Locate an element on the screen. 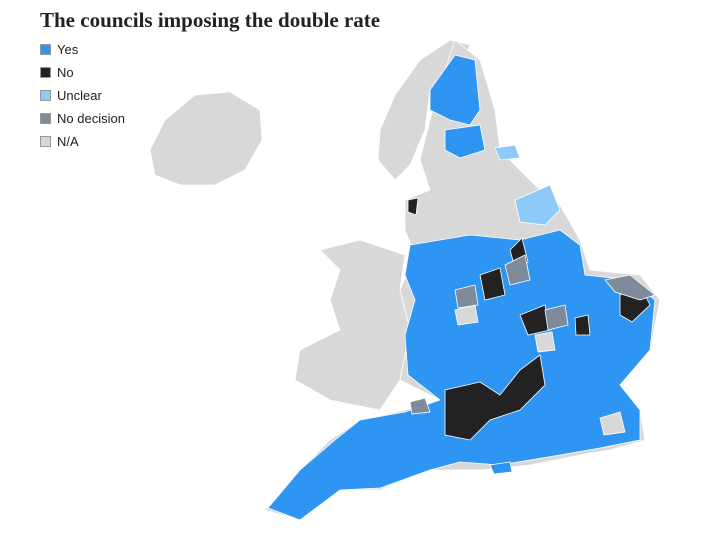 This screenshot has height=544, width=711. legend-label: Yes is located at coordinates (68, 49).